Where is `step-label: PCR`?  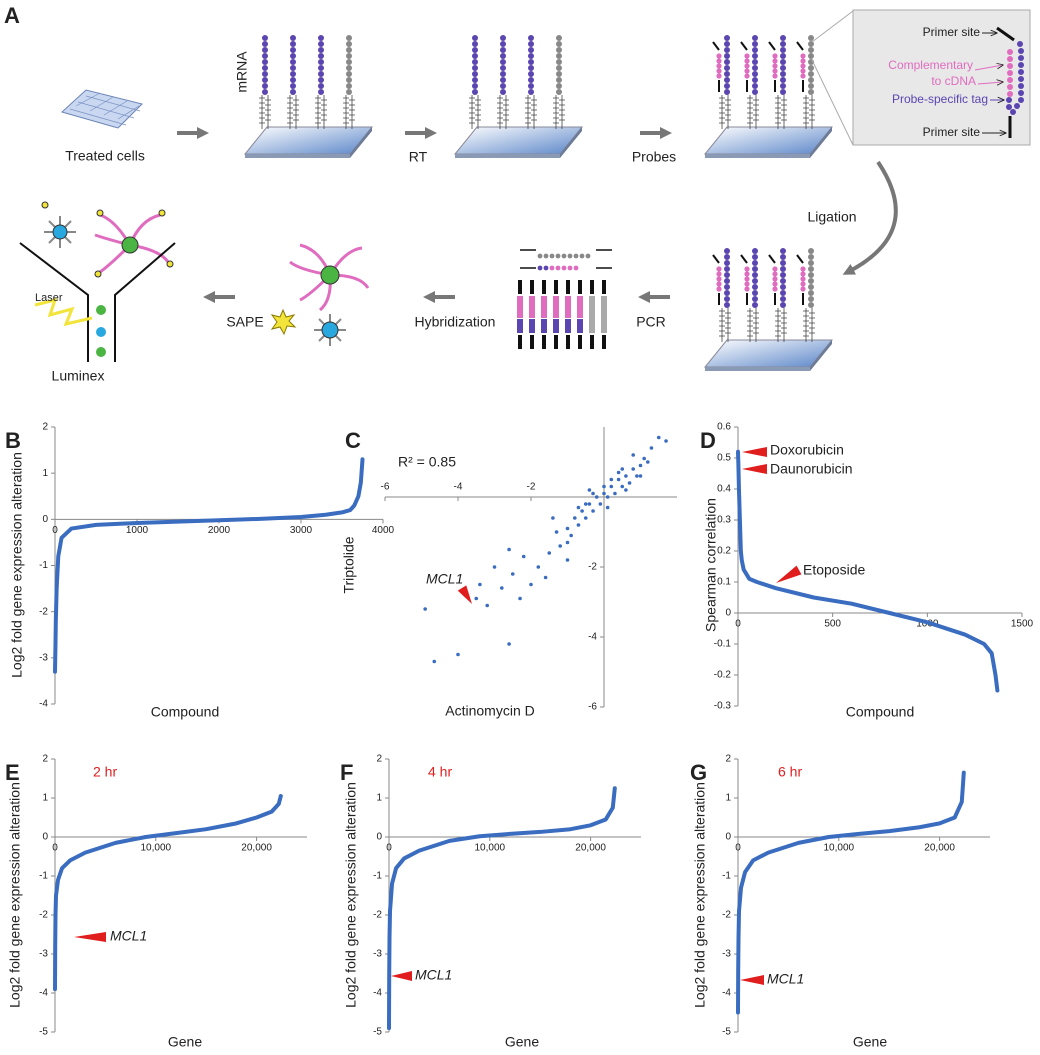 step-label: PCR is located at coordinates (651, 322).